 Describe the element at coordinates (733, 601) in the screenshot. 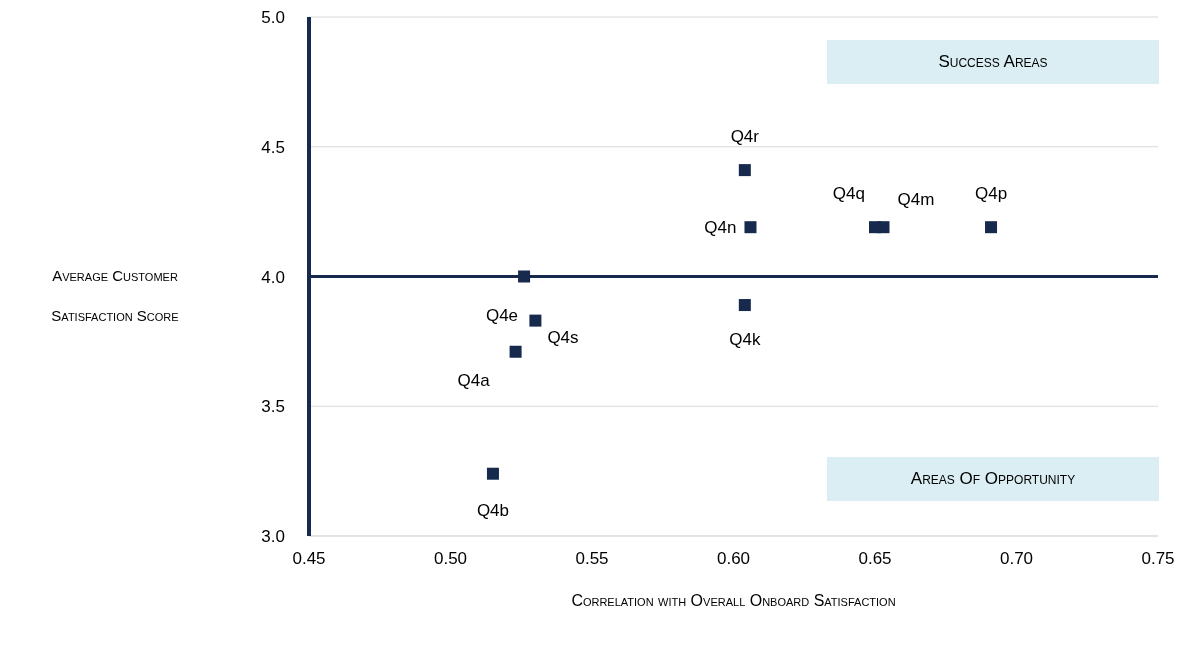

I see `x-axis-title: Correlation with Overall Onboard Satisfaction` at that location.